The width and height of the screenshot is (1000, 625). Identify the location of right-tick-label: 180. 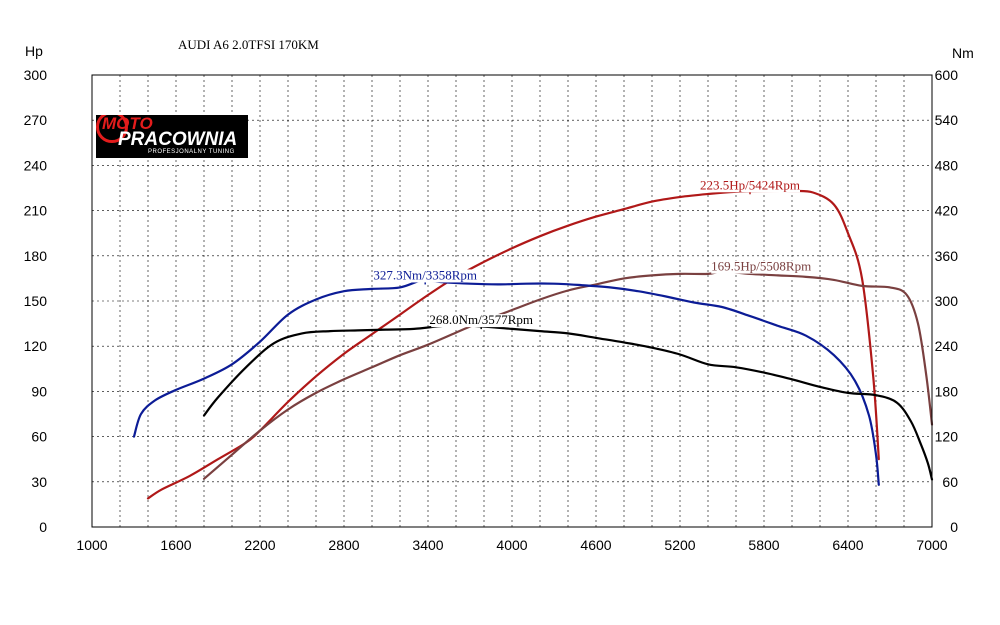
(947, 391).